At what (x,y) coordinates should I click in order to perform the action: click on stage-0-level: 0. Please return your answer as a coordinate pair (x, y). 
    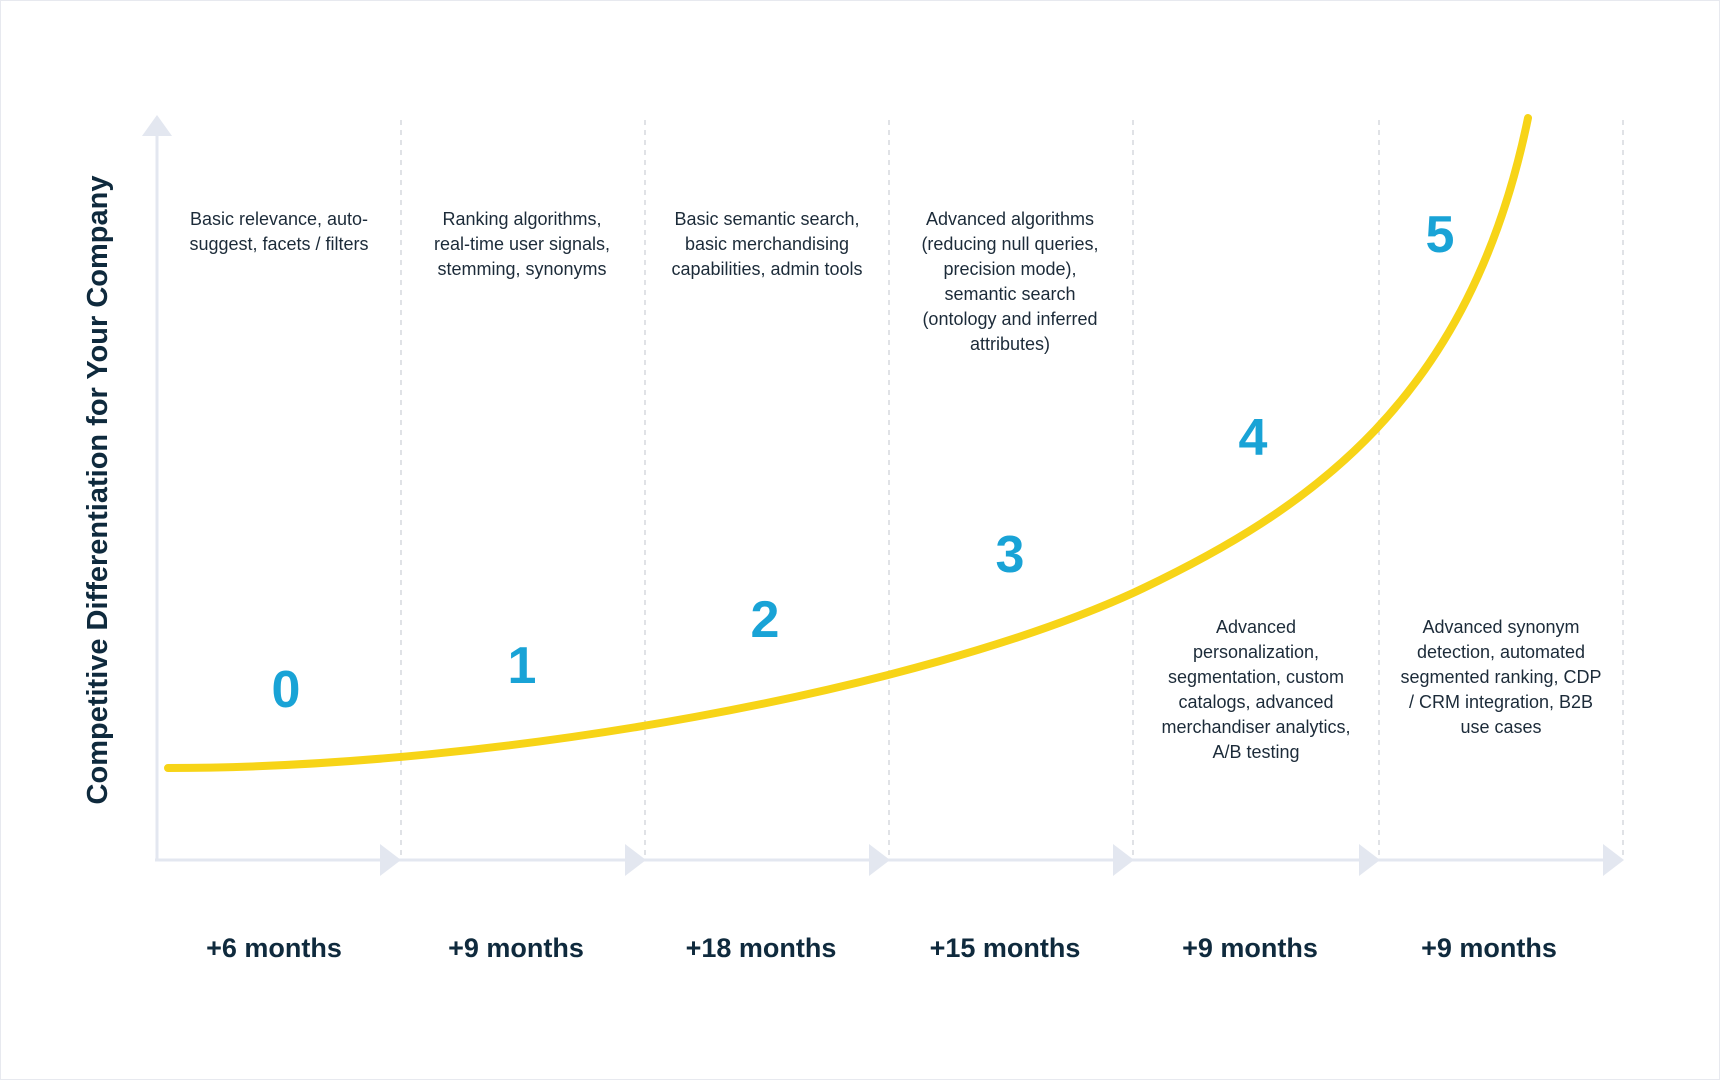
    Looking at the image, I should click on (286, 690).